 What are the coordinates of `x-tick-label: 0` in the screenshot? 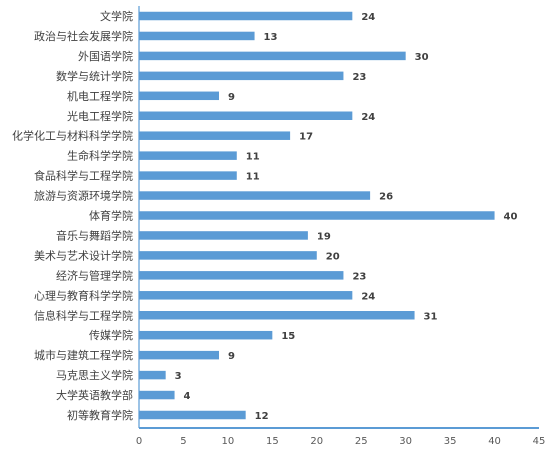 It's located at (139, 441).